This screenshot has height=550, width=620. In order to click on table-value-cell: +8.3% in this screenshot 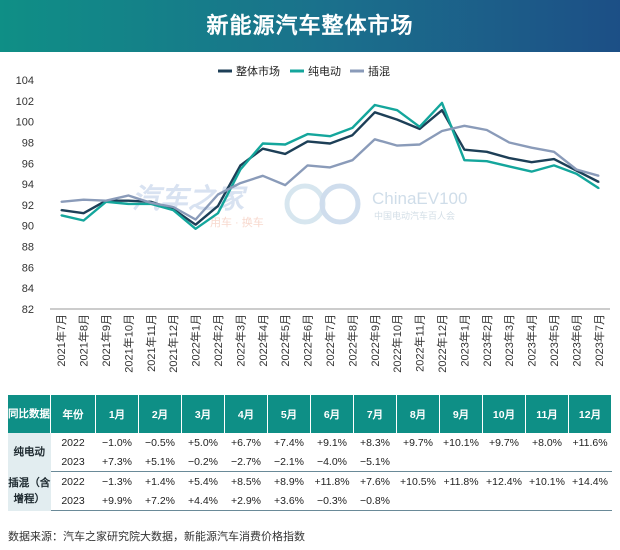, I will do `click(375, 442)`.